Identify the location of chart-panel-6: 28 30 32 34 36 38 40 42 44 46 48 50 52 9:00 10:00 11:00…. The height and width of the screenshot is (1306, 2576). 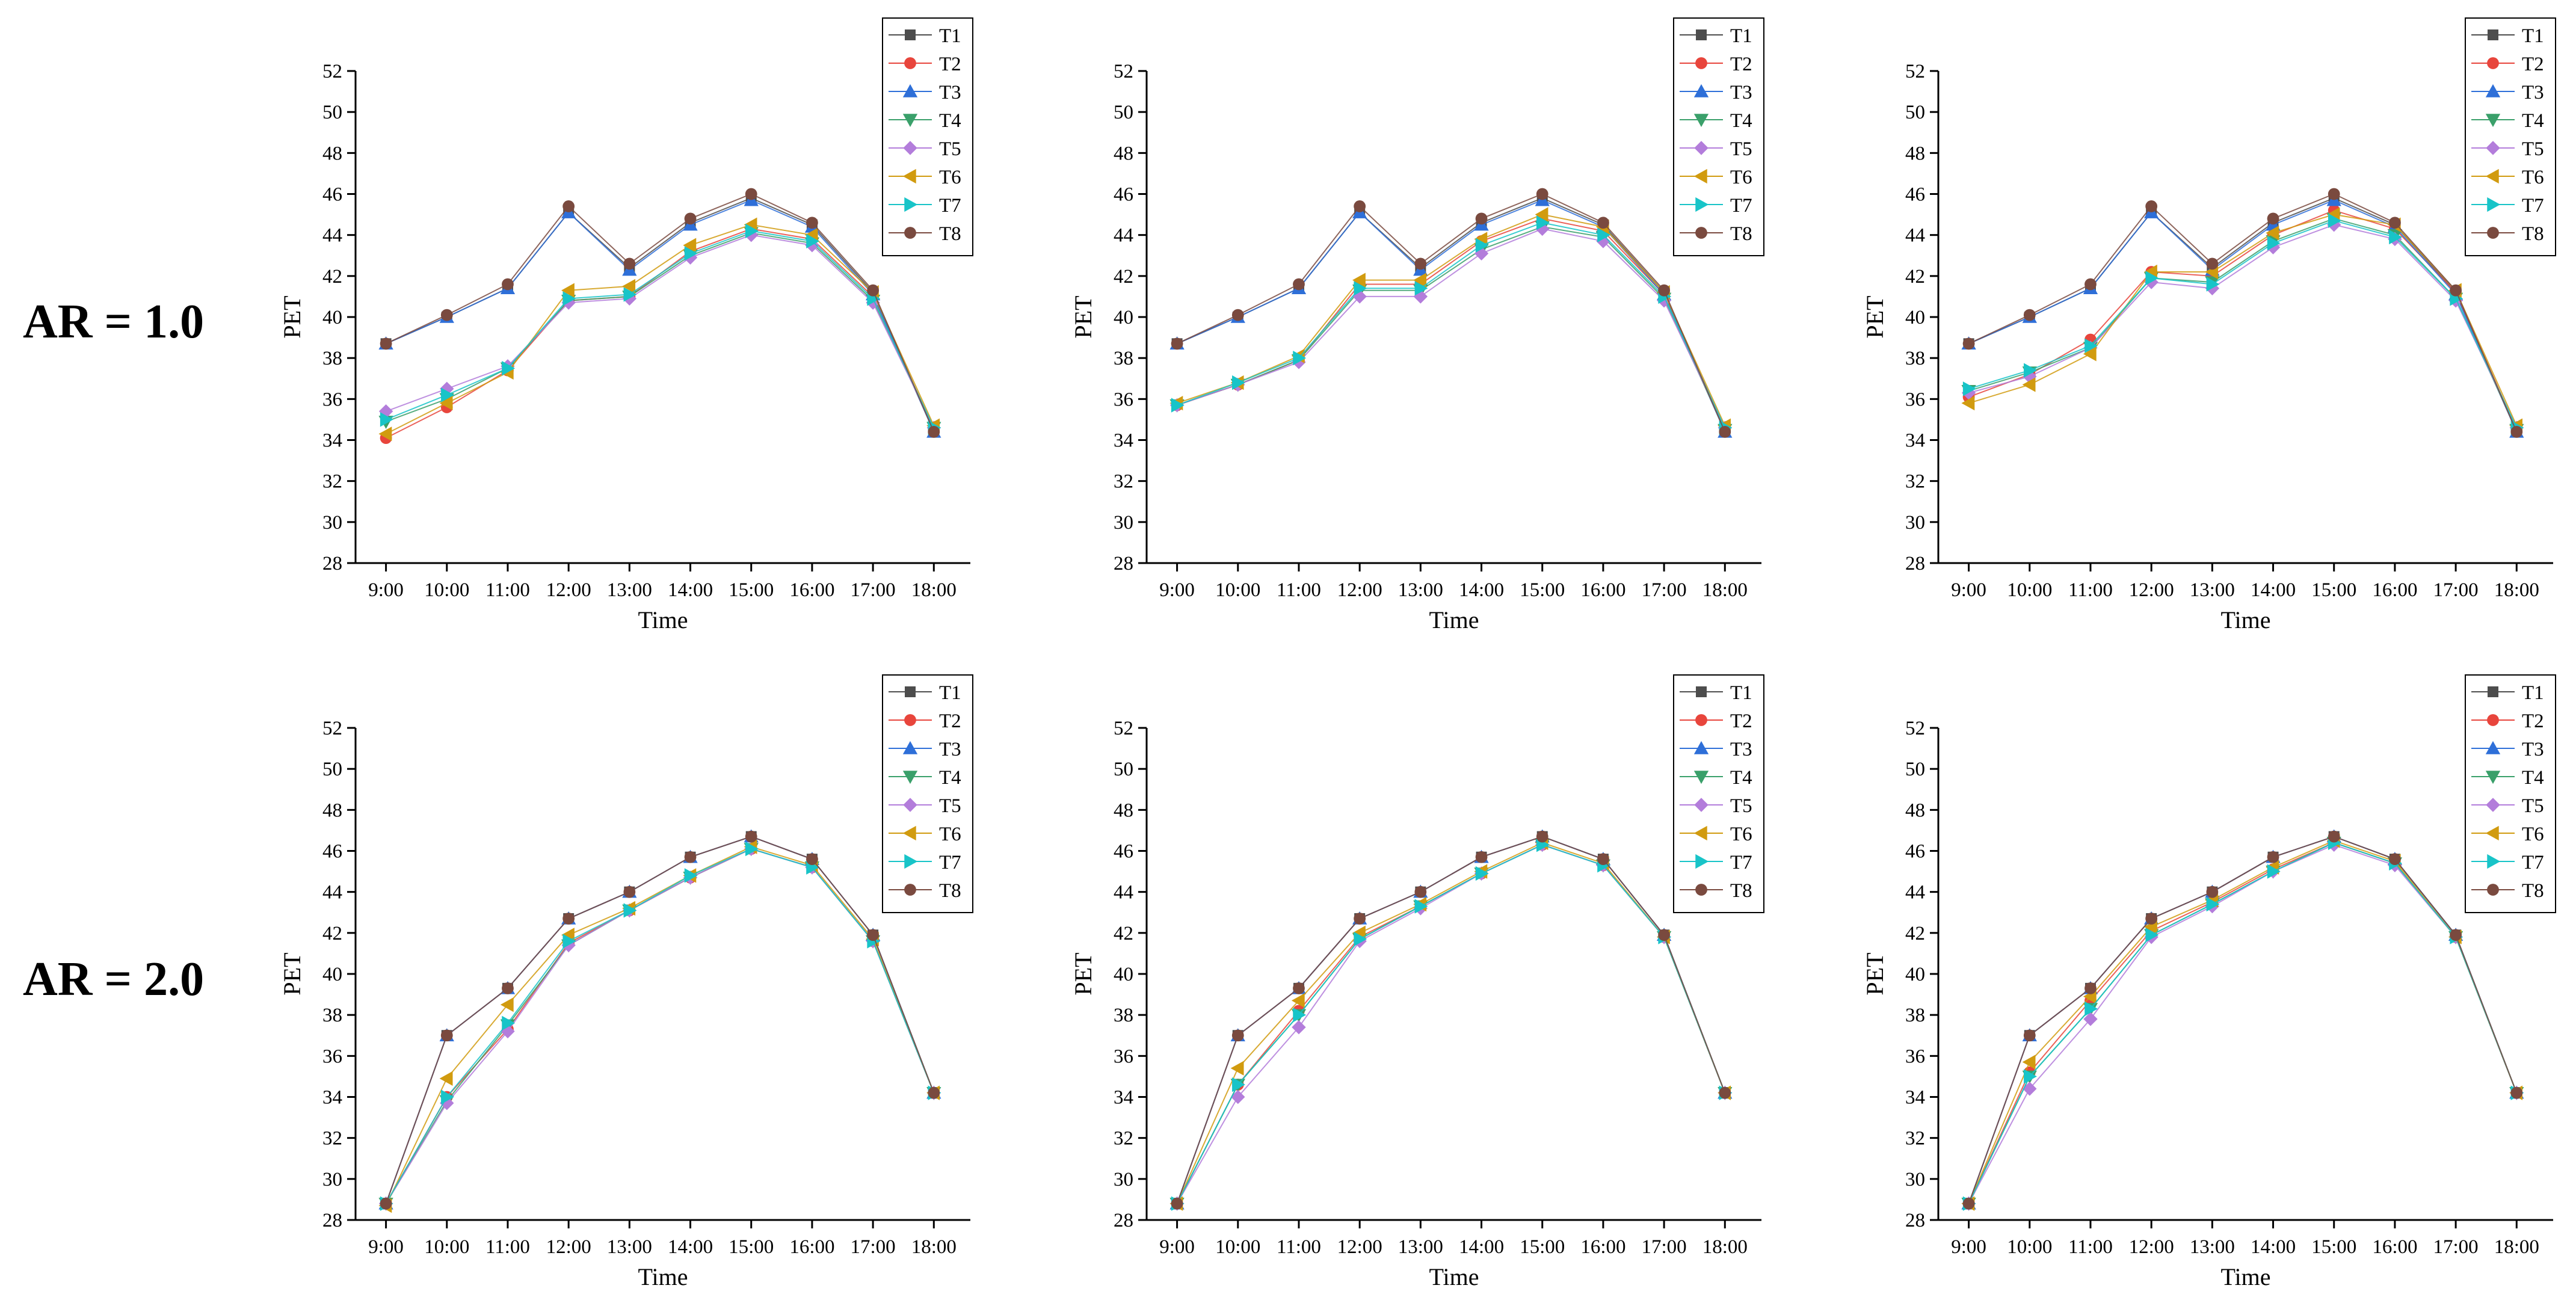
(2208, 982).